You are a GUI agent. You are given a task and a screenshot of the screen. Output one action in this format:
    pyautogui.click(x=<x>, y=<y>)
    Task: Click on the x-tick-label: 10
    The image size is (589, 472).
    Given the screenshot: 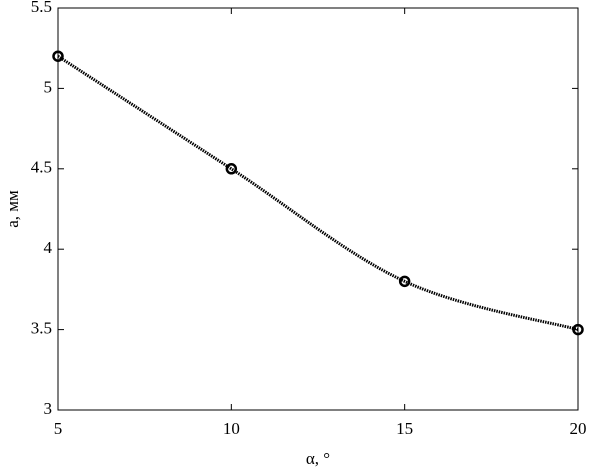 What is the action you would take?
    pyautogui.click(x=231, y=428)
    